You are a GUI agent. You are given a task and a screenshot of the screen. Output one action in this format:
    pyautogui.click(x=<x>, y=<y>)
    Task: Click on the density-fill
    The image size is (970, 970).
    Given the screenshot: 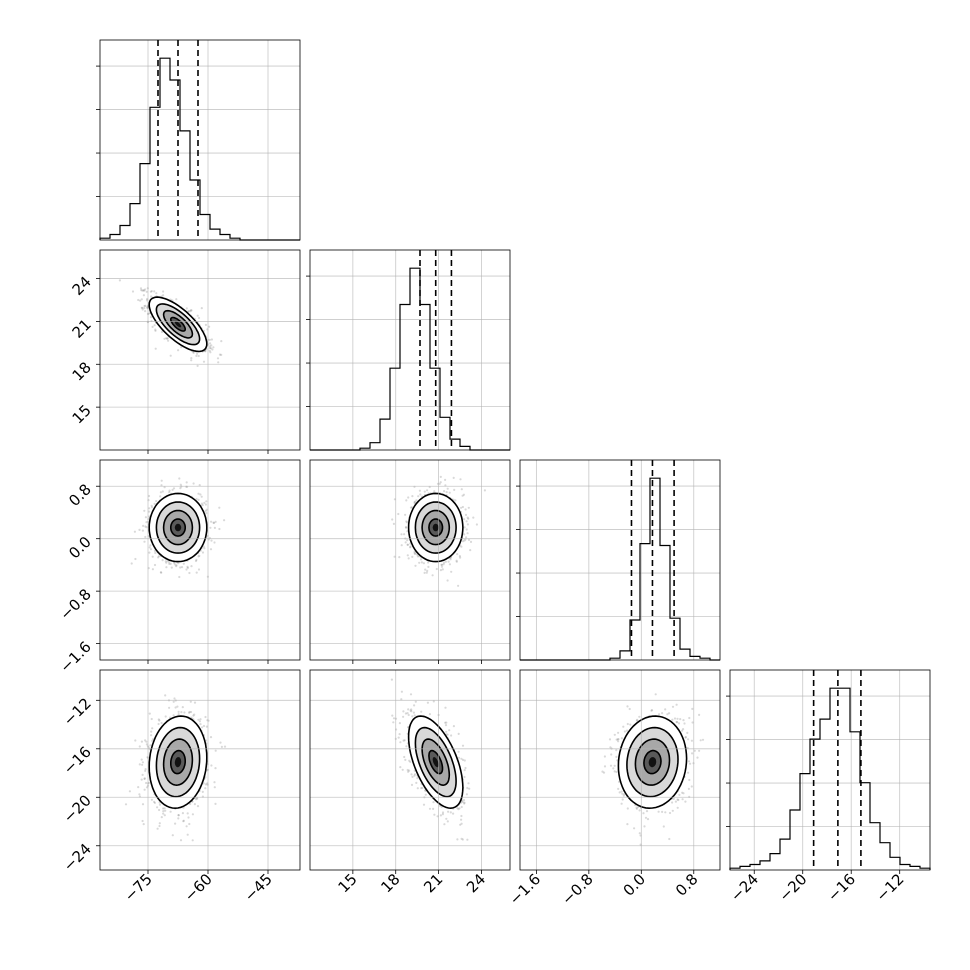 What is the action you would take?
    pyautogui.click(x=178, y=527)
    